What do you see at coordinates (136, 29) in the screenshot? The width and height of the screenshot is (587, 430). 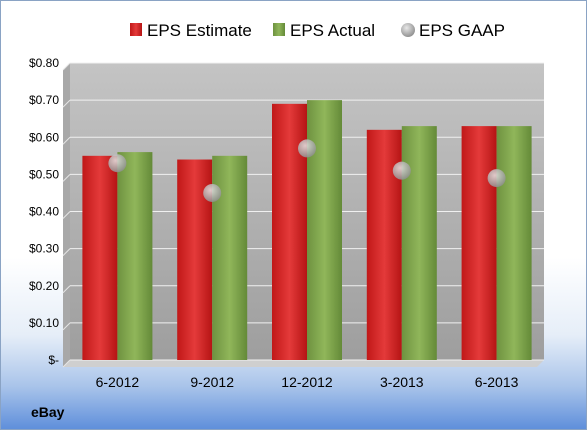 I see `legend-swatch-eps-estimate` at bounding box center [136, 29].